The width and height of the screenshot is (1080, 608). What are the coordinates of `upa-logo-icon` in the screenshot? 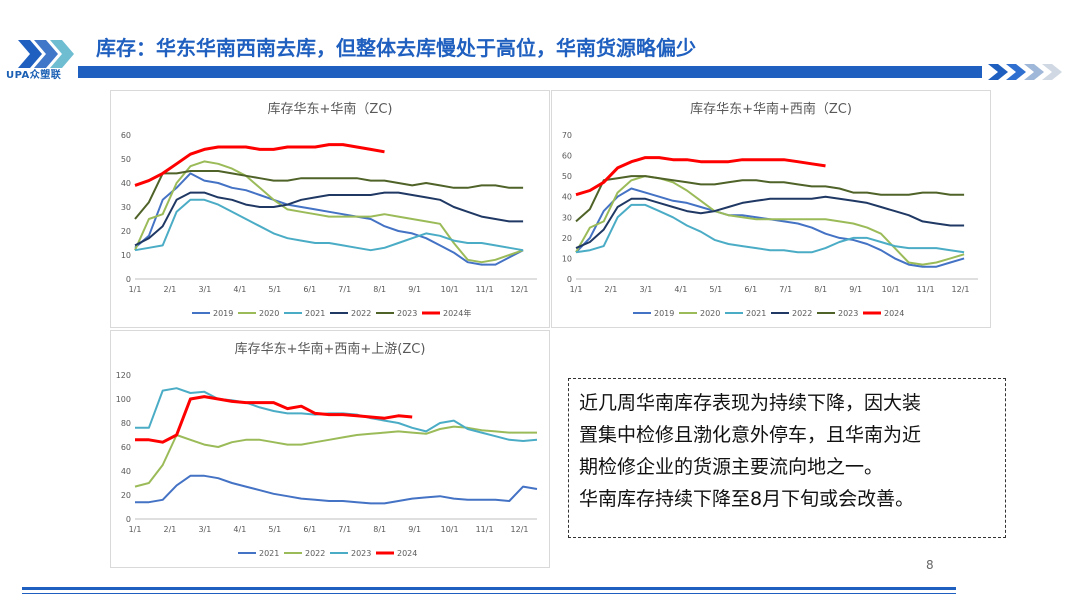 It's located at (46, 54).